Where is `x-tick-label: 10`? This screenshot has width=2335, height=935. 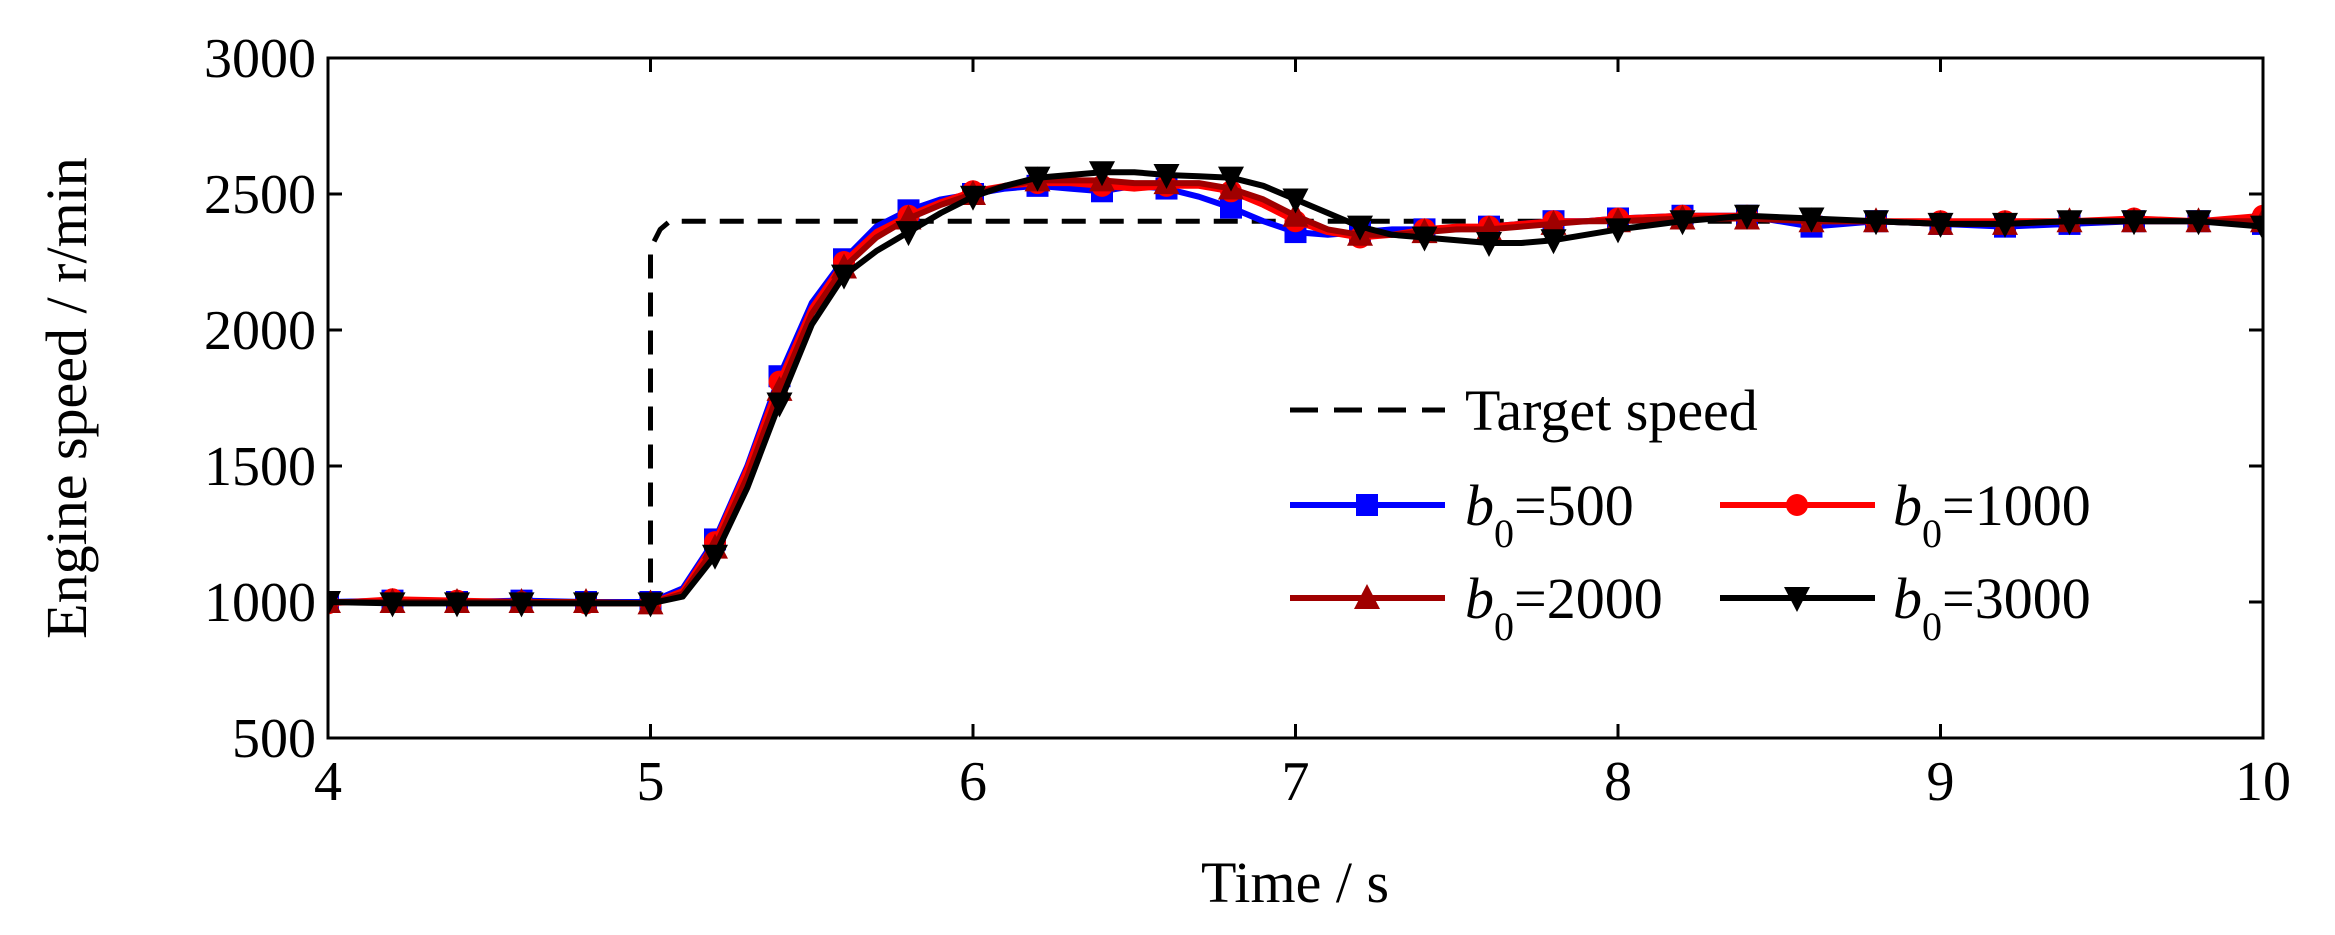
x-tick-label: 10 is located at coordinates (2263, 782).